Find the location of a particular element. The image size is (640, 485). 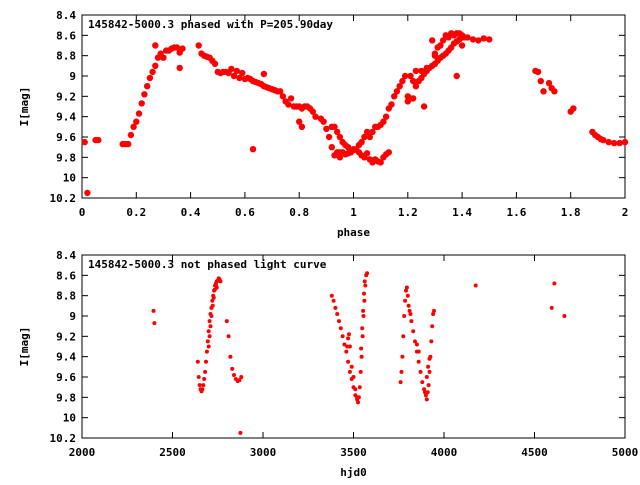

x-tick-label: 4000 is located at coordinates (444, 452).